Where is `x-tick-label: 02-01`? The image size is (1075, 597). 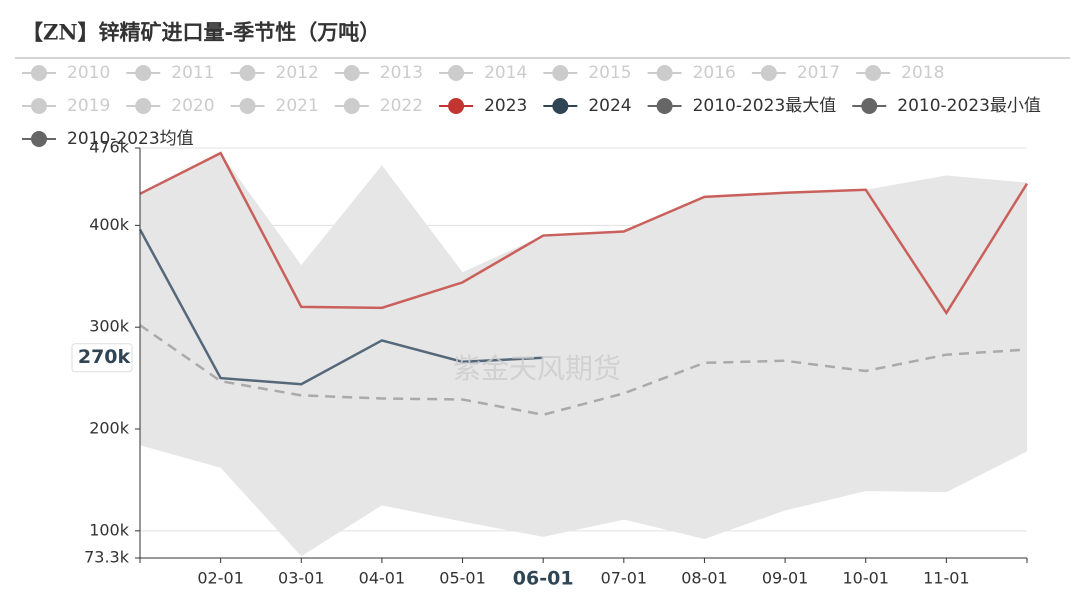
x-tick-label: 02-01 is located at coordinates (220, 578).